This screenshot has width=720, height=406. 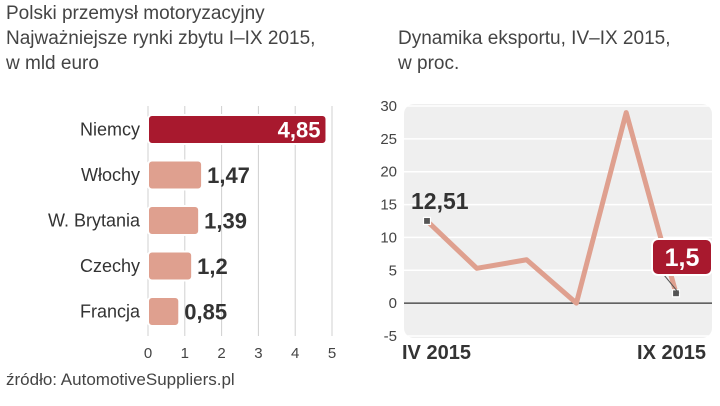 What do you see at coordinates (120, 379) in the screenshot?
I see `source-note: źródło: AutomotiveSuppliers.pl` at bounding box center [120, 379].